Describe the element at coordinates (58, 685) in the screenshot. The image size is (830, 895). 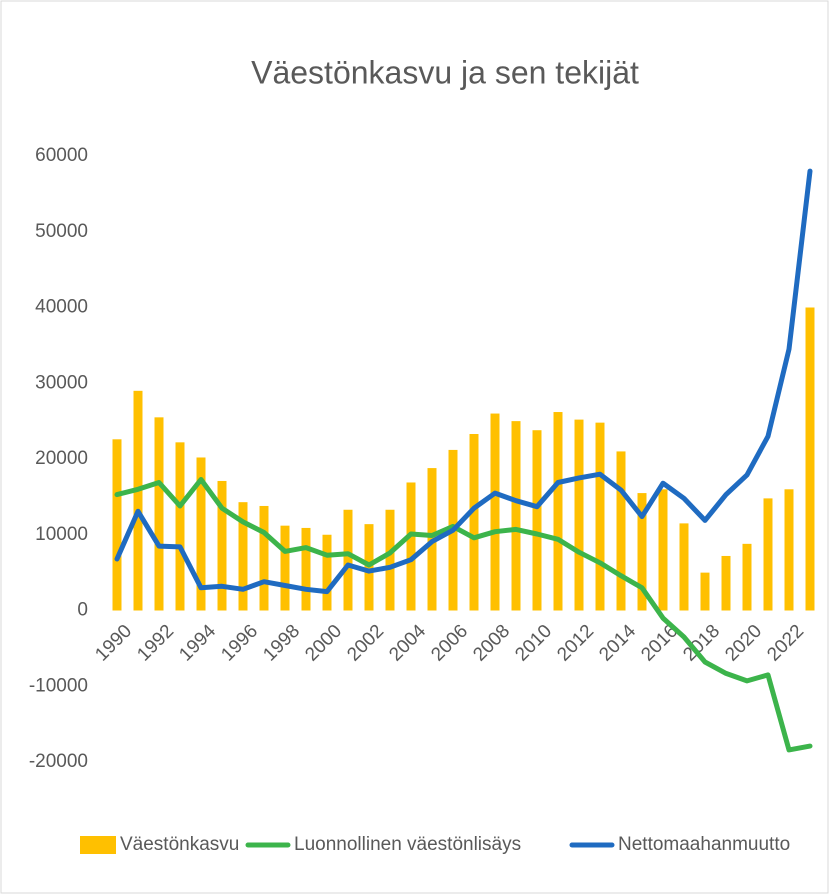
I see `y-tick-label: -10000` at that location.